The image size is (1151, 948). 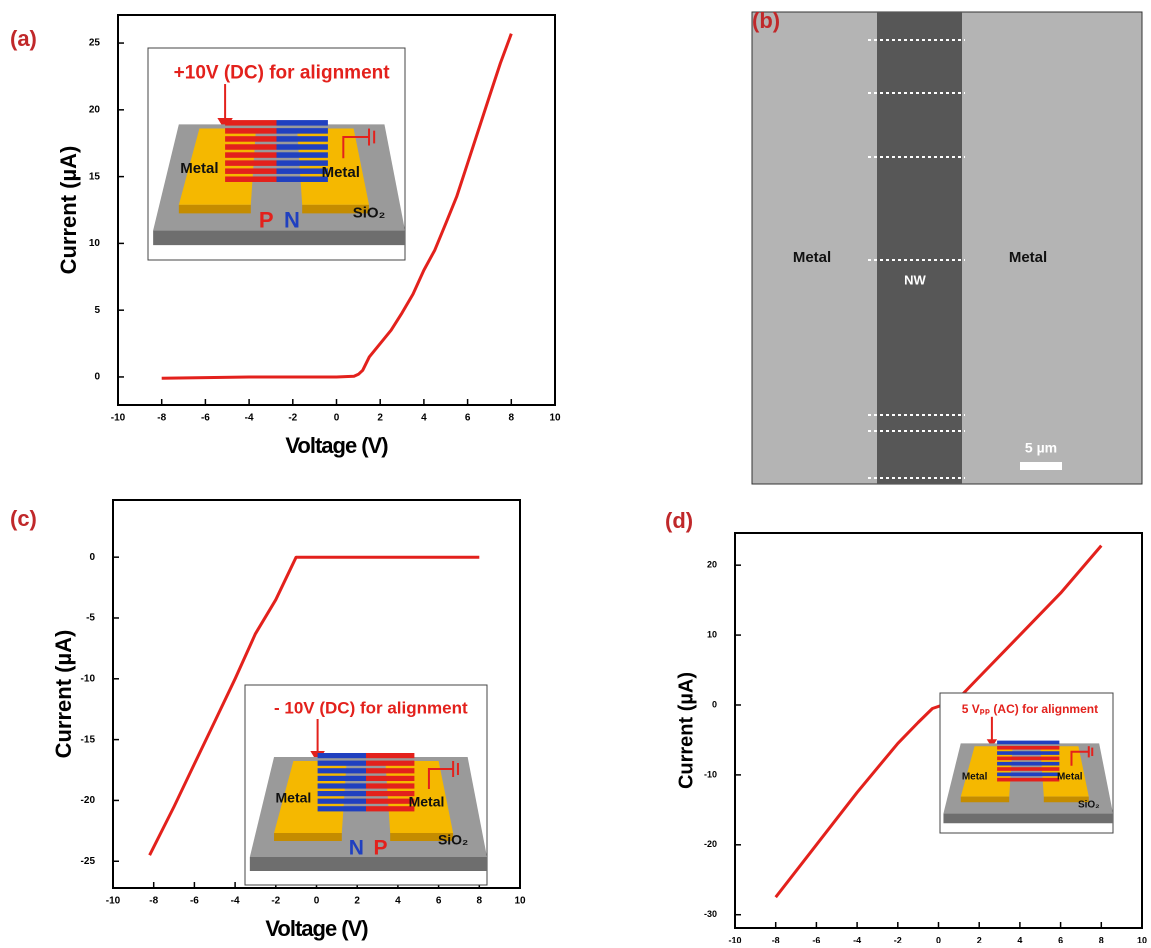 I want to click on x-tick-label: -6, so click(x=205, y=418).